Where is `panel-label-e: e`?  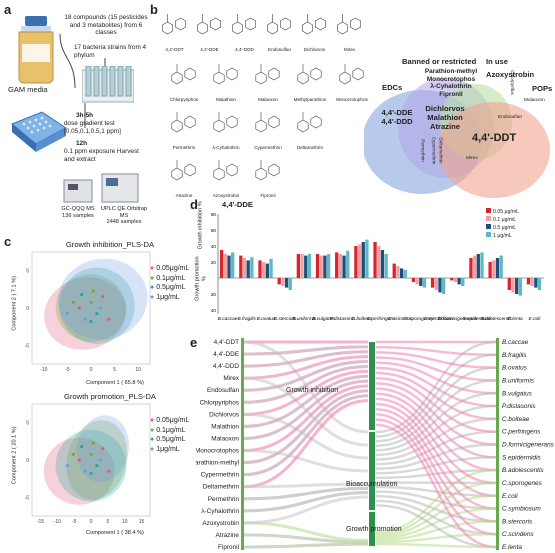 panel-label-e: e is located at coordinates (194, 342).